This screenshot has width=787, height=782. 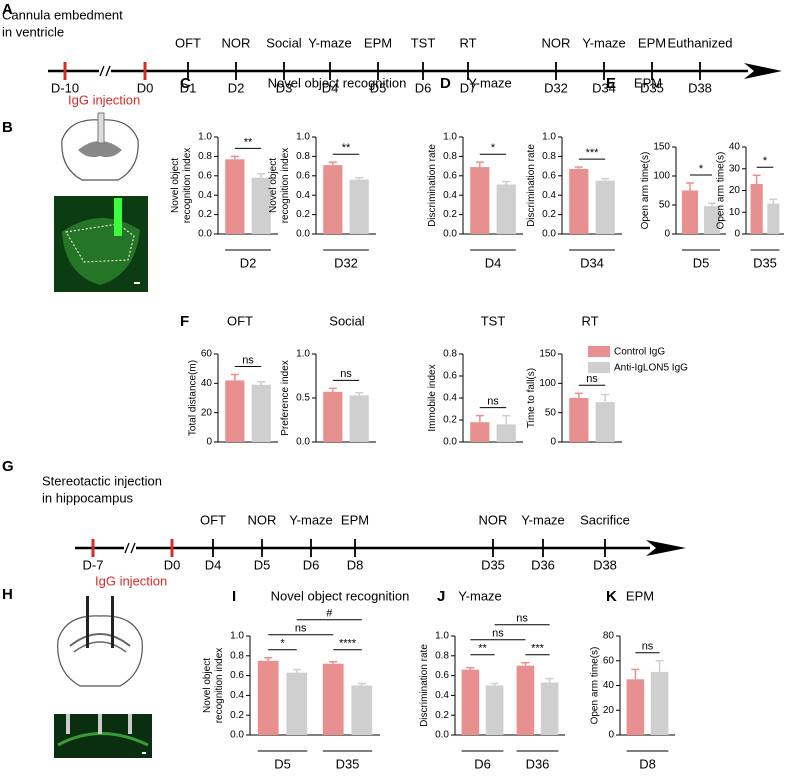 What do you see at coordinates (192, 398) in the screenshot?
I see `y-axis-label: Total distance(m)` at bounding box center [192, 398].